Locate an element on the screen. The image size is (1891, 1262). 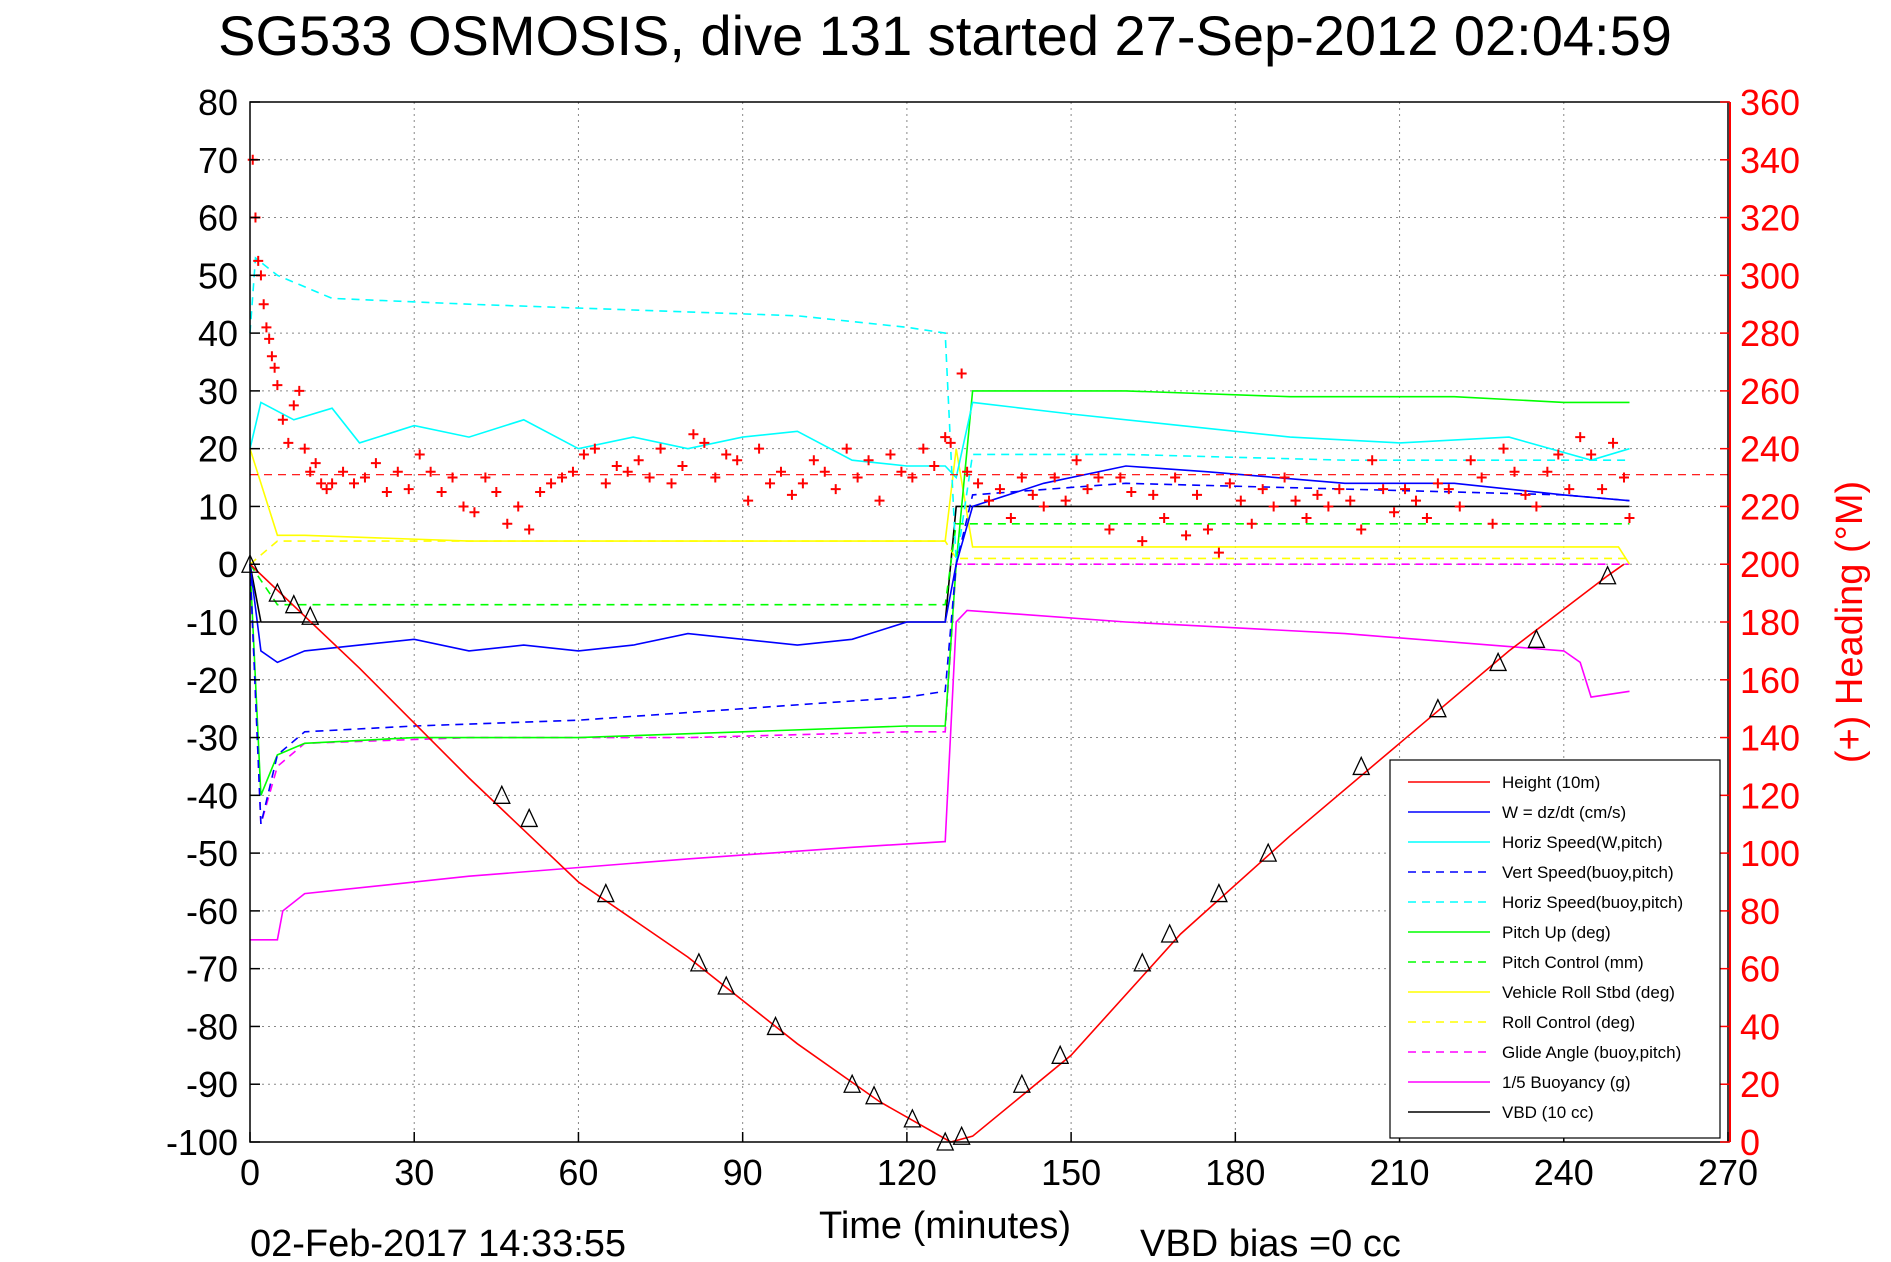
y-tick-label: 40 is located at coordinates (218, 333).